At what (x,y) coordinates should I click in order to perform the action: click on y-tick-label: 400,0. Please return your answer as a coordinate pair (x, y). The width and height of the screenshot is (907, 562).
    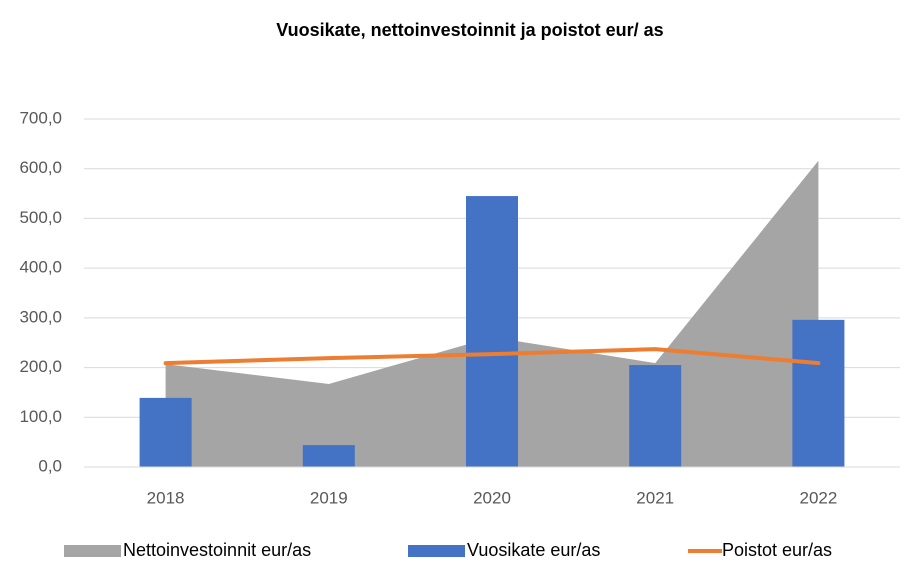
    Looking at the image, I should click on (40, 267).